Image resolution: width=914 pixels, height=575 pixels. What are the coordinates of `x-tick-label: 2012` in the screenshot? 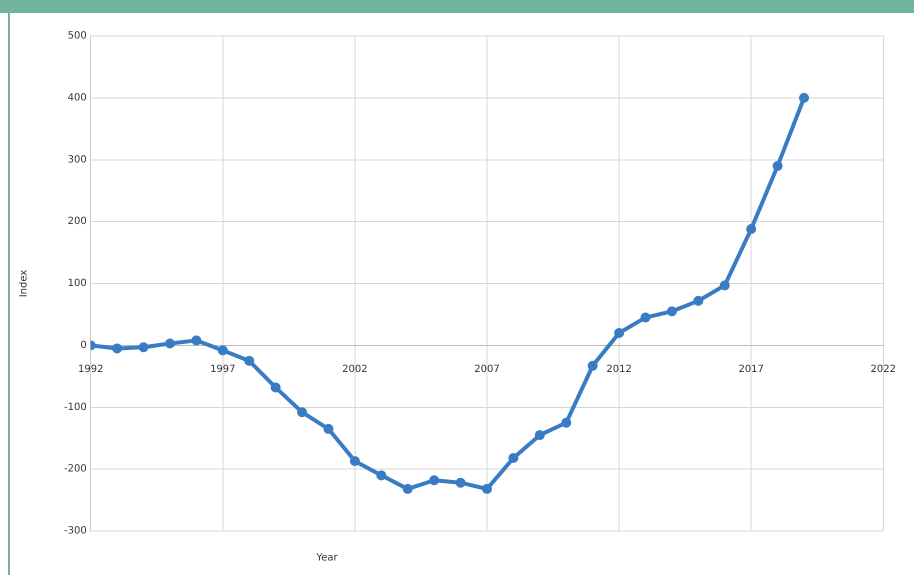 It's located at (619, 369).